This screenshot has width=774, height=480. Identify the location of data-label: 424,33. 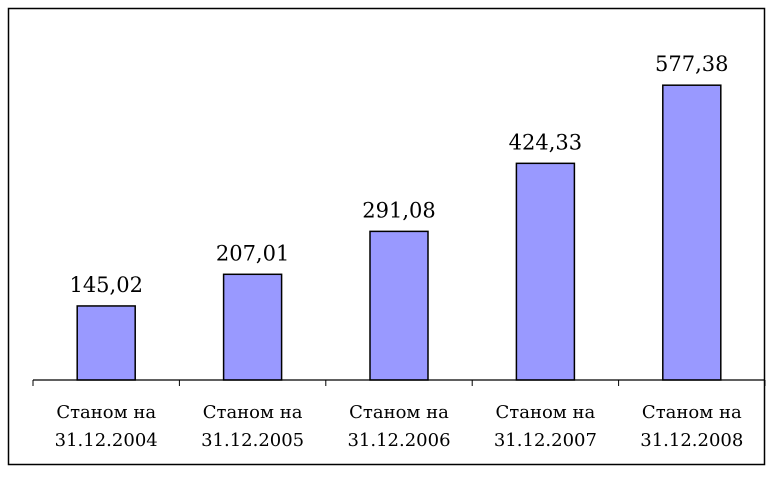
(545, 142).